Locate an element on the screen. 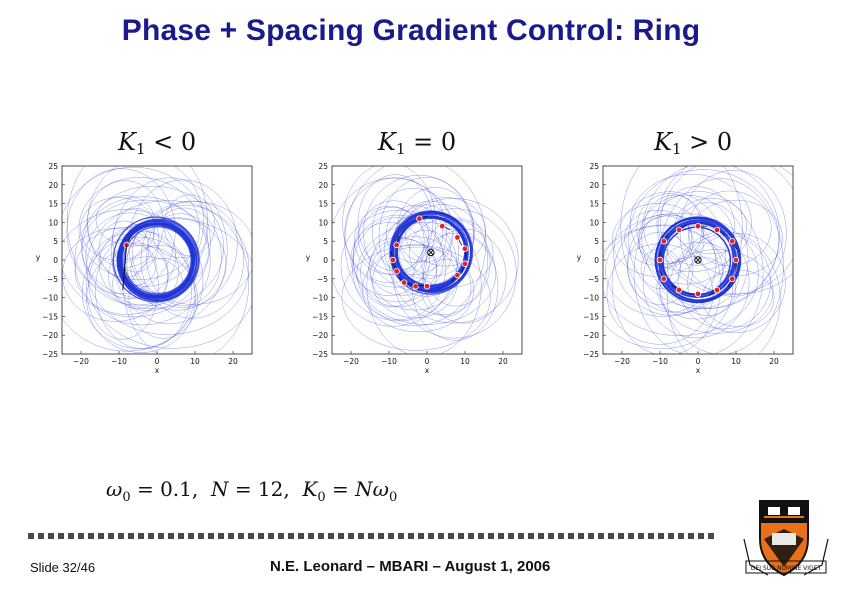 This screenshot has height=595, width=842. y-tick-label: −25 is located at coordinates (591, 354).